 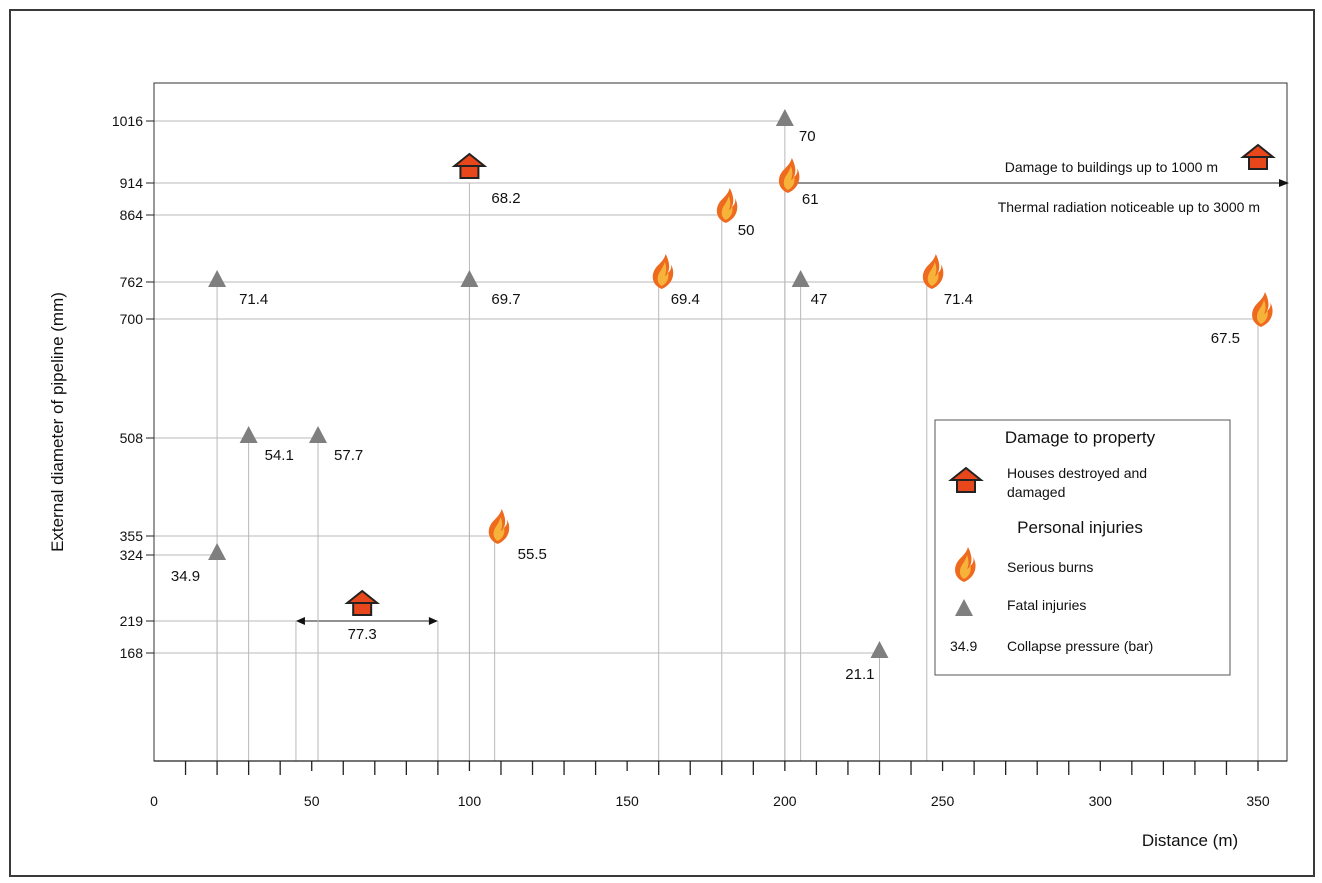 What do you see at coordinates (154, 801) in the screenshot?
I see `x-tick-label: 0` at bounding box center [154, 801].